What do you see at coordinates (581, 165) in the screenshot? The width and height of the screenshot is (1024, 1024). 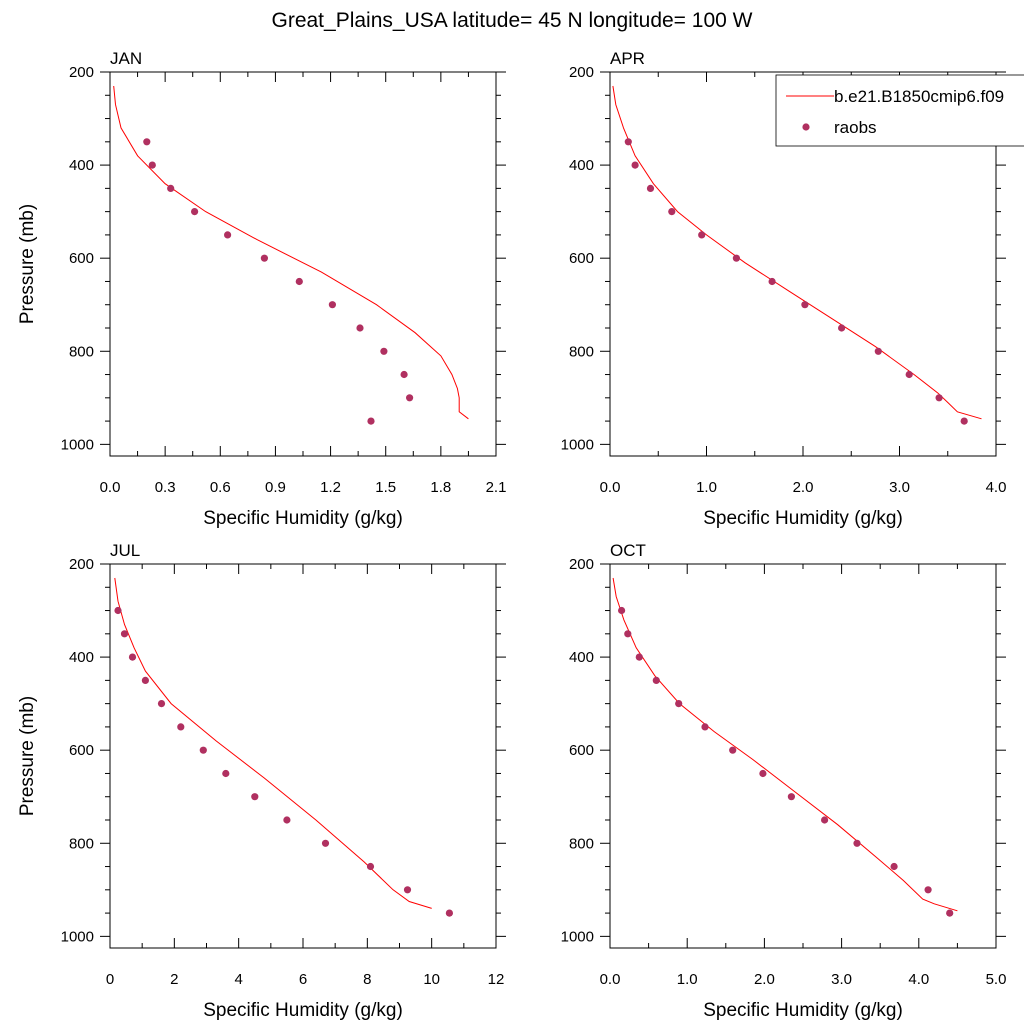 I see `y-tick-label: 400` at bounding box center [581, 165].